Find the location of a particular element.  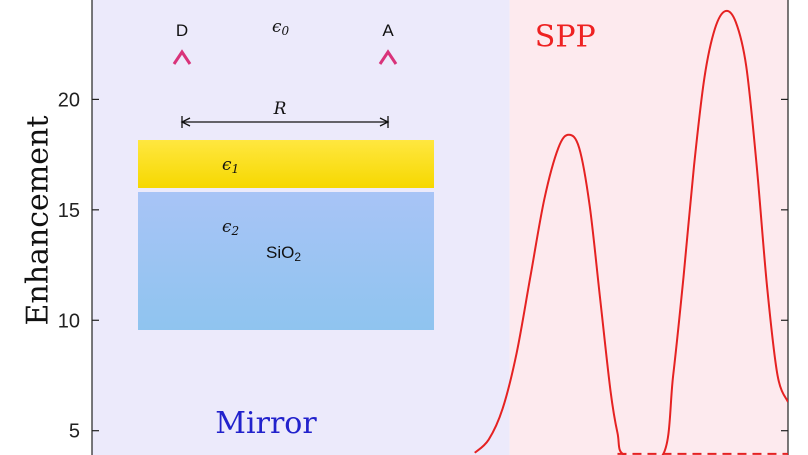

sio2-substrate is located at coordinates (286, 261).